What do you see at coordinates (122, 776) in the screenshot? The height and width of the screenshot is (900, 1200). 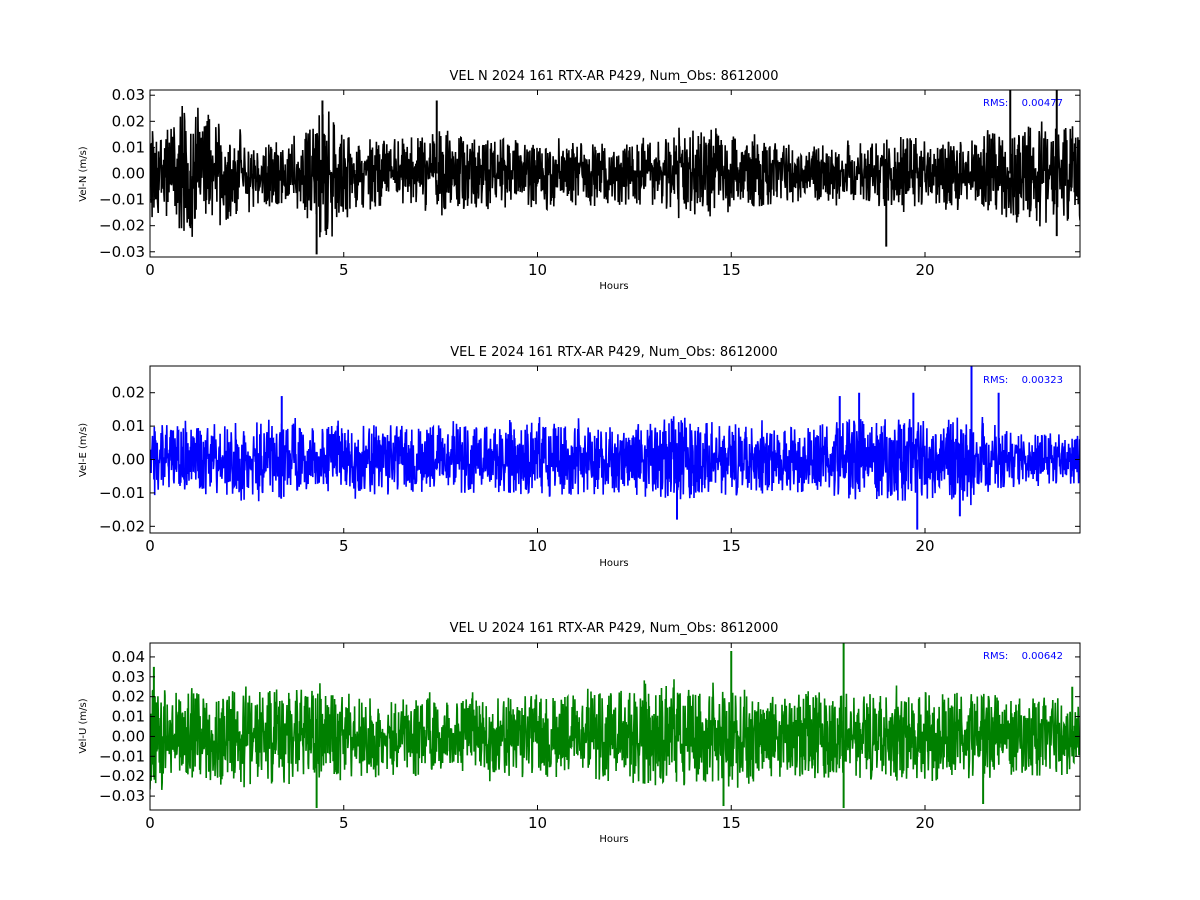 I see `vel-u-ytick-label-1: −0.02` at bounding box center [122, 776].